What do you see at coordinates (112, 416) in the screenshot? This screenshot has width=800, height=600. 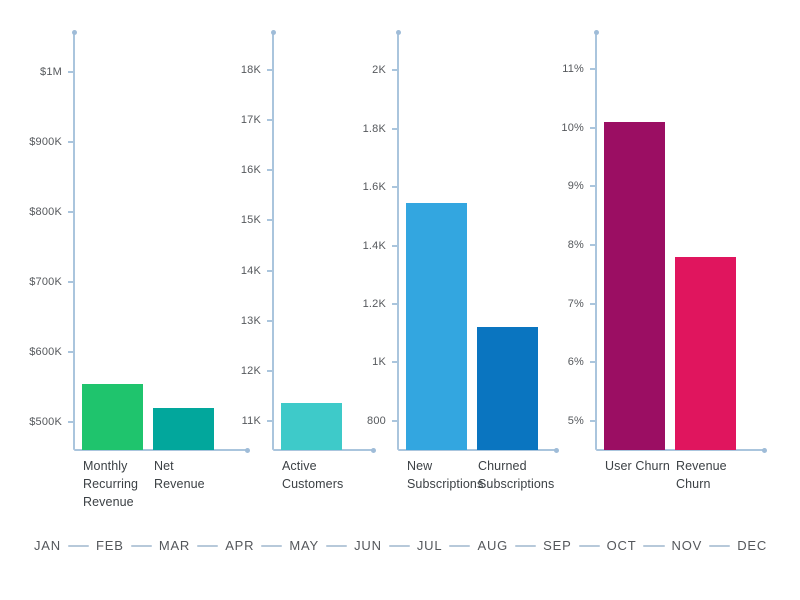 I see `bar-monthly-recurring-revenue` at bounding box center [112, 416].